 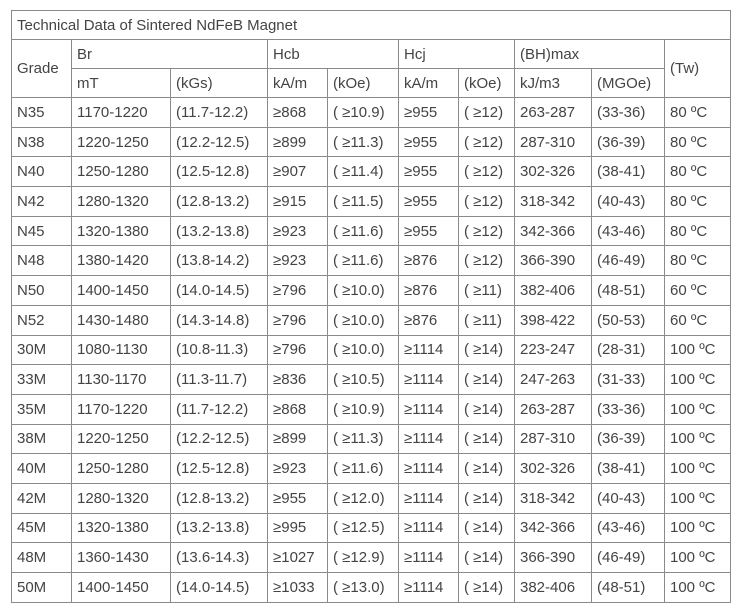 I want to click on value-cell: (13.6-14.3), so click(x=219, y=557).